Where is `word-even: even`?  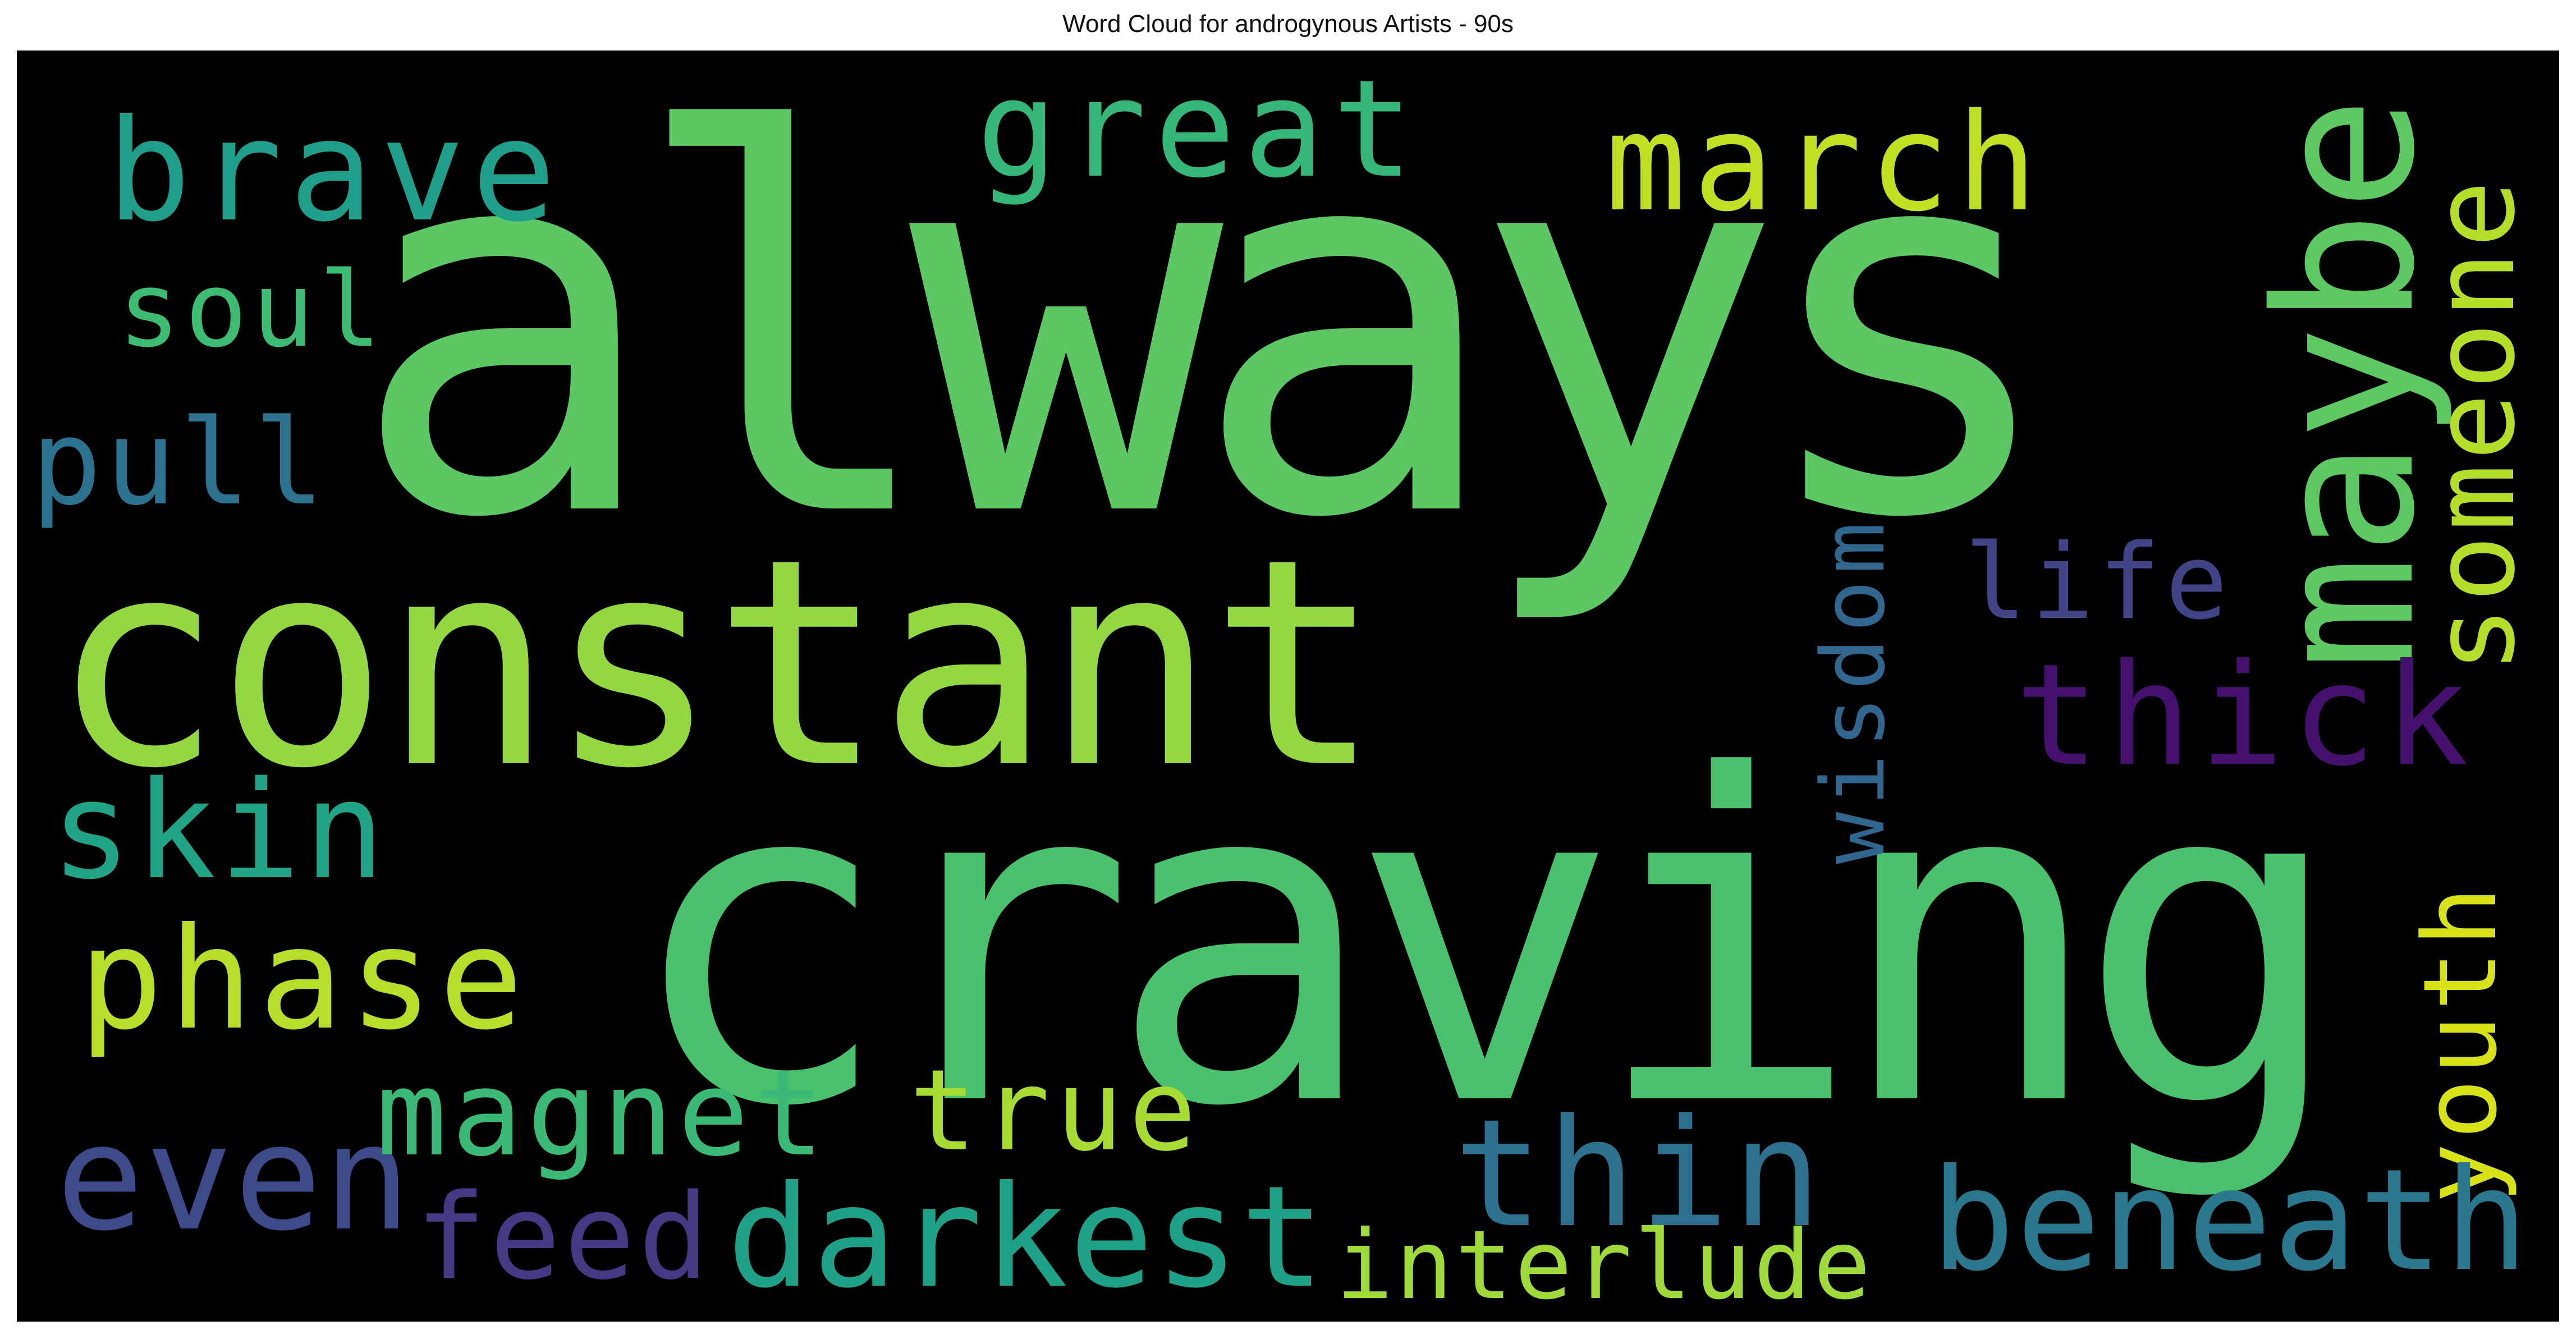
word-even: even is located at coordinates (234, 1178).